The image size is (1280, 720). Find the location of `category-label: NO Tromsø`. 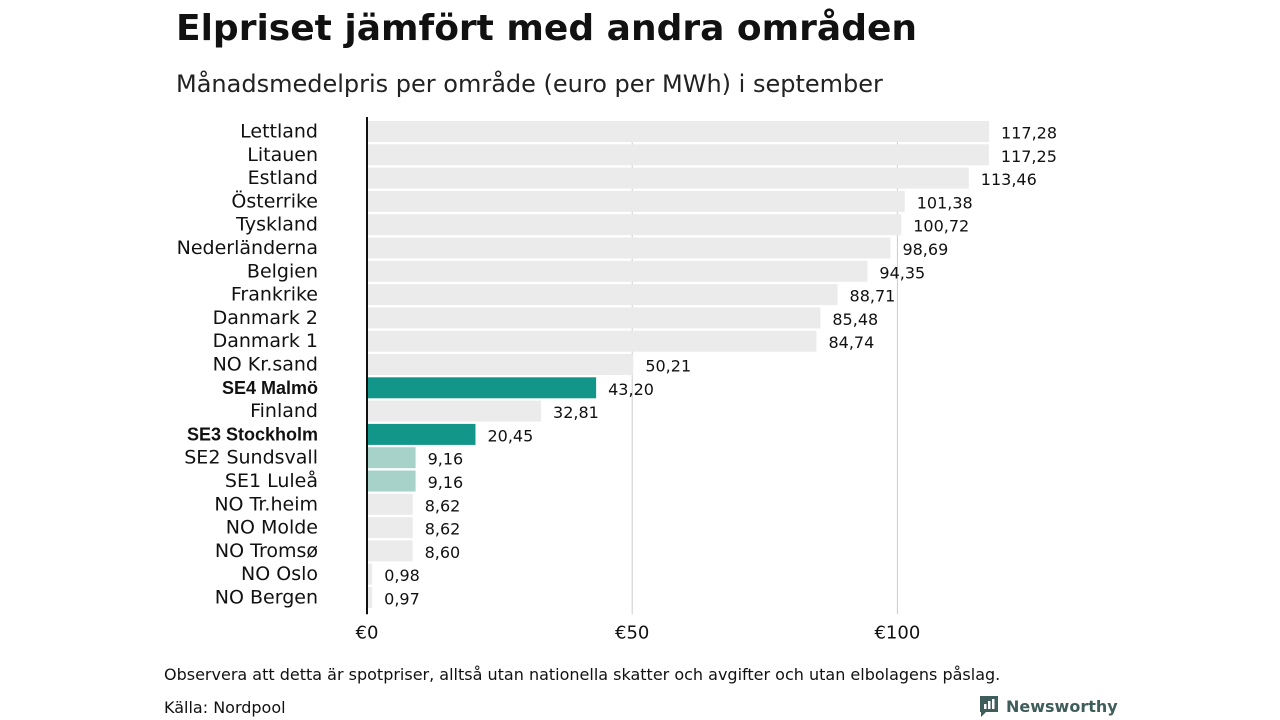

category-label: NO Tromsø is located at coordinates (266, 551).